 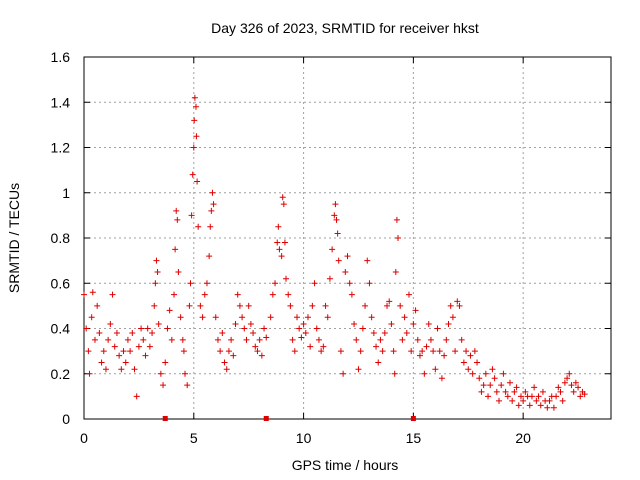 What do you see at coordinates (61, 238) in the screenshot?
I see `y-tick-label: 0.8` at bounding box center [61, 238].